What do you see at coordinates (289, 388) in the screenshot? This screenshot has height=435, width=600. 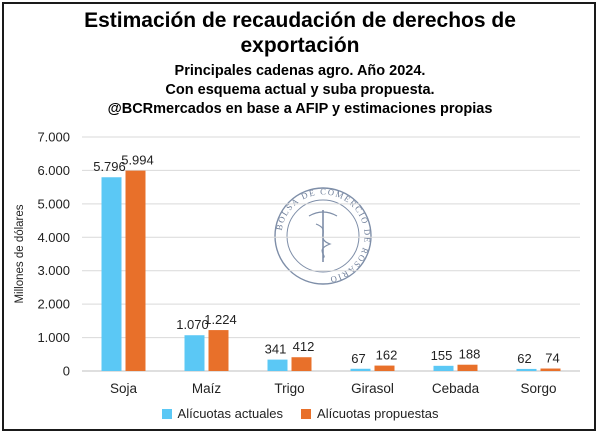 I see `x-tick-label: Trigo` at bounding box center [289, 388].